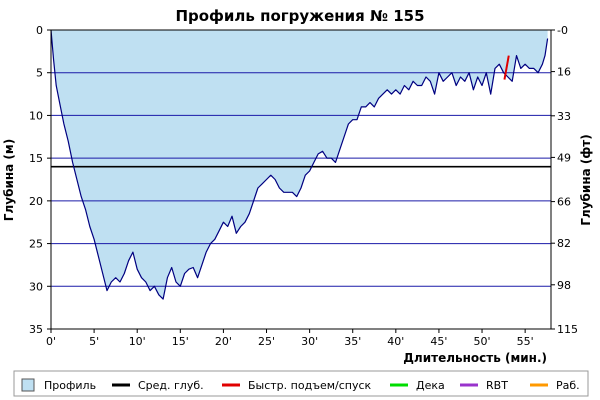  Describe the element at coordinates (39, 73) in the screenshot. I see `y-tick-label: 5` at that location.